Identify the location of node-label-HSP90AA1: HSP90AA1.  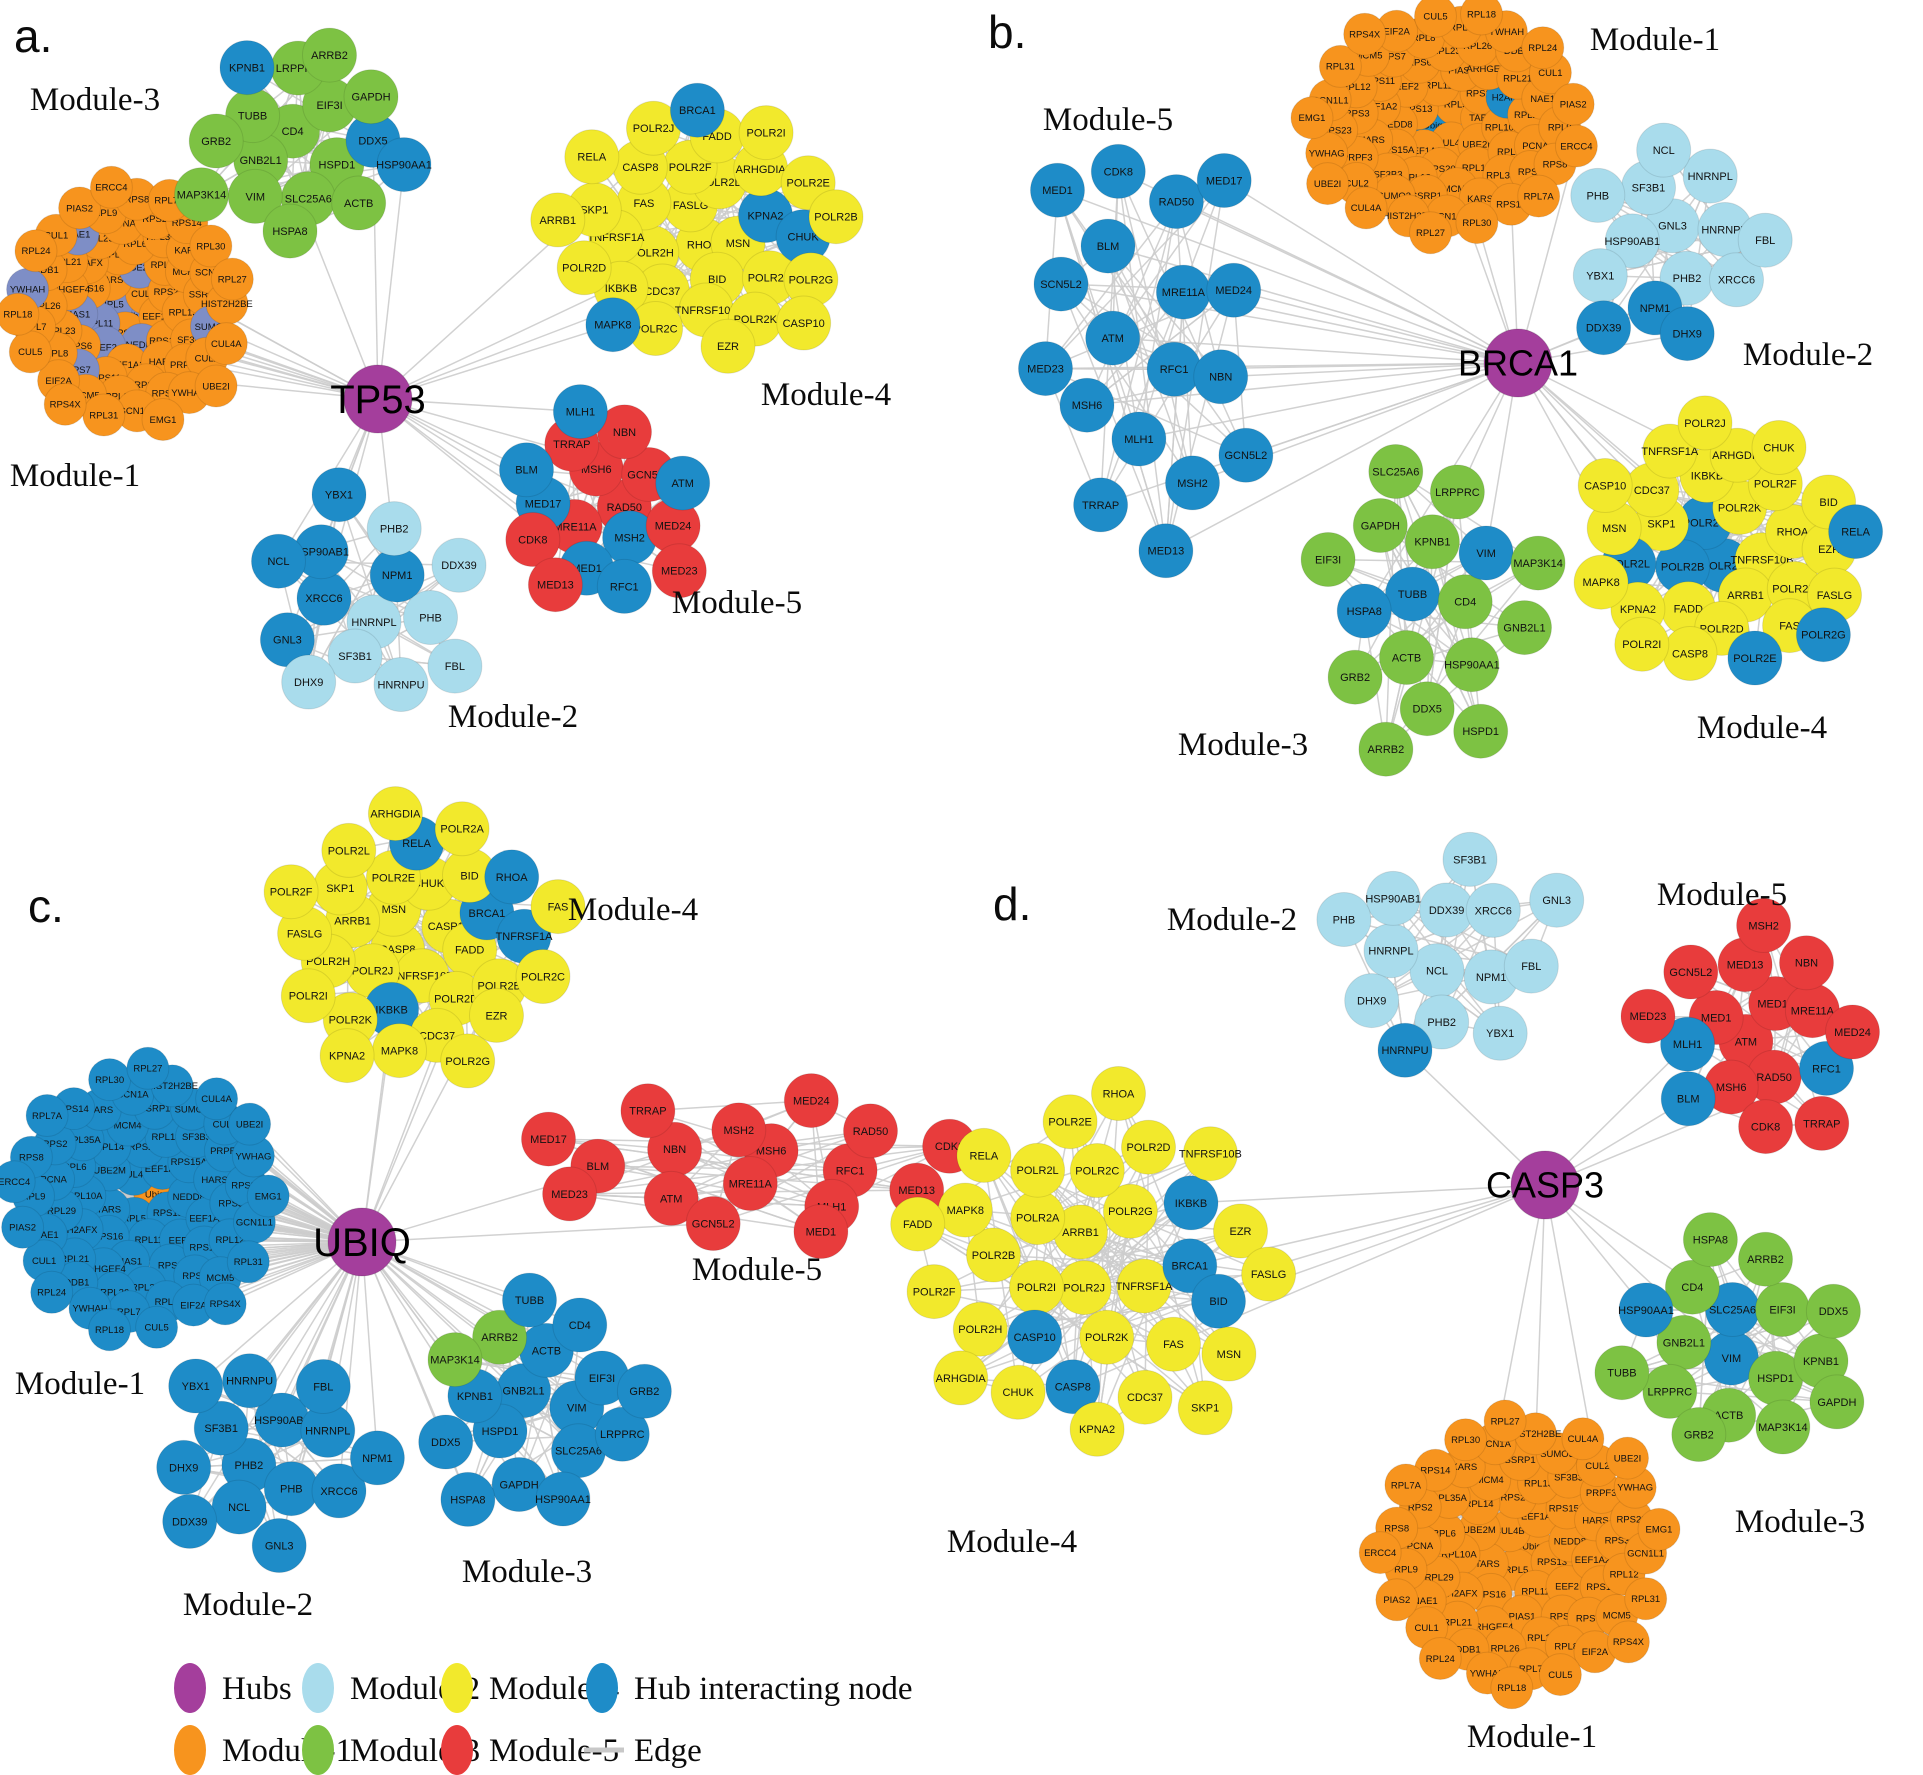
(404, 165).